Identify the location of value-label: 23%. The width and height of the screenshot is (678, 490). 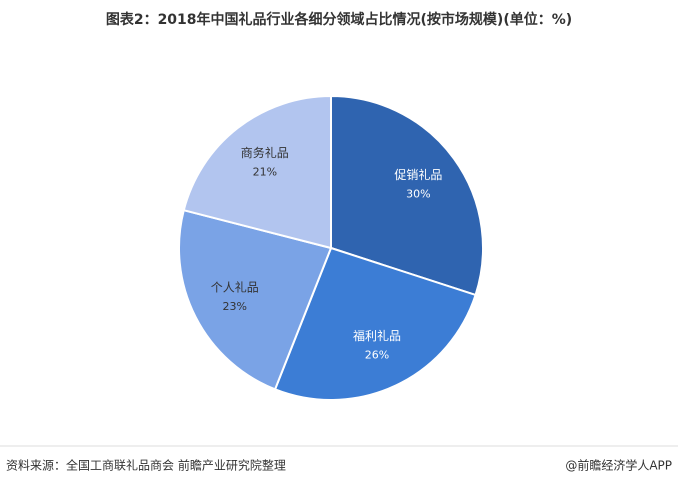
(235, 306).